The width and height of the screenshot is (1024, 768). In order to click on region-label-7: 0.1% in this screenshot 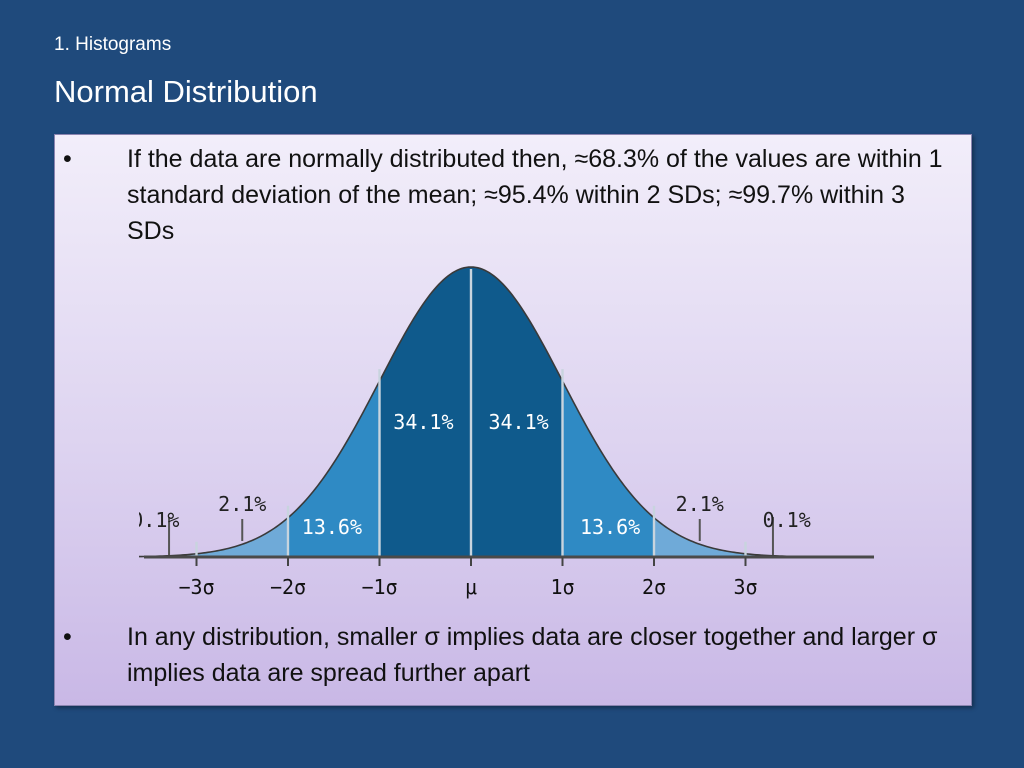, I will do `click(787, 520)`.